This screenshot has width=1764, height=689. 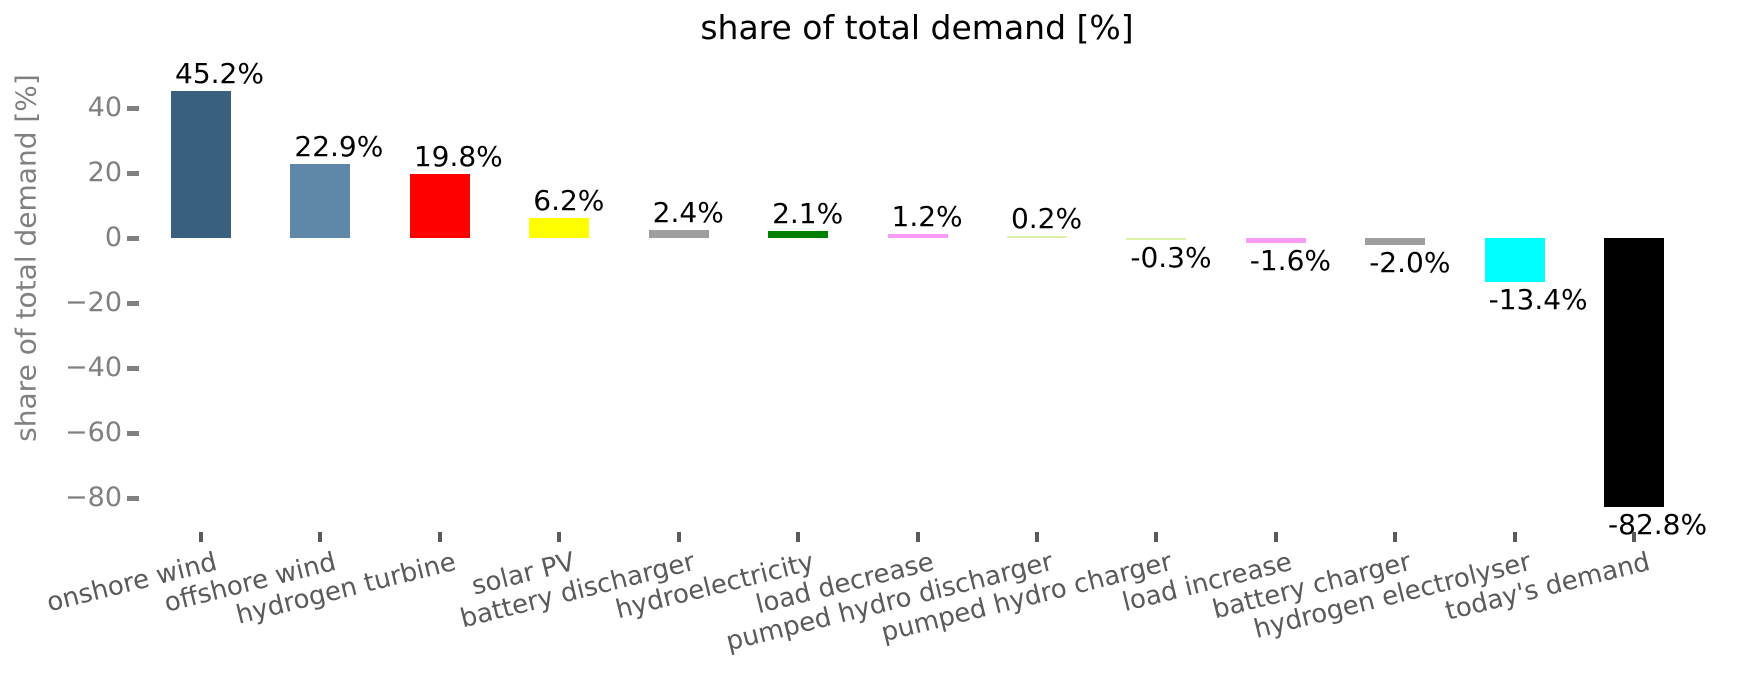 What do you see at coordinates (219, 74) in the screenshot?
I see `bar-value-label: 45.2%` at bounding box center [219, 74].